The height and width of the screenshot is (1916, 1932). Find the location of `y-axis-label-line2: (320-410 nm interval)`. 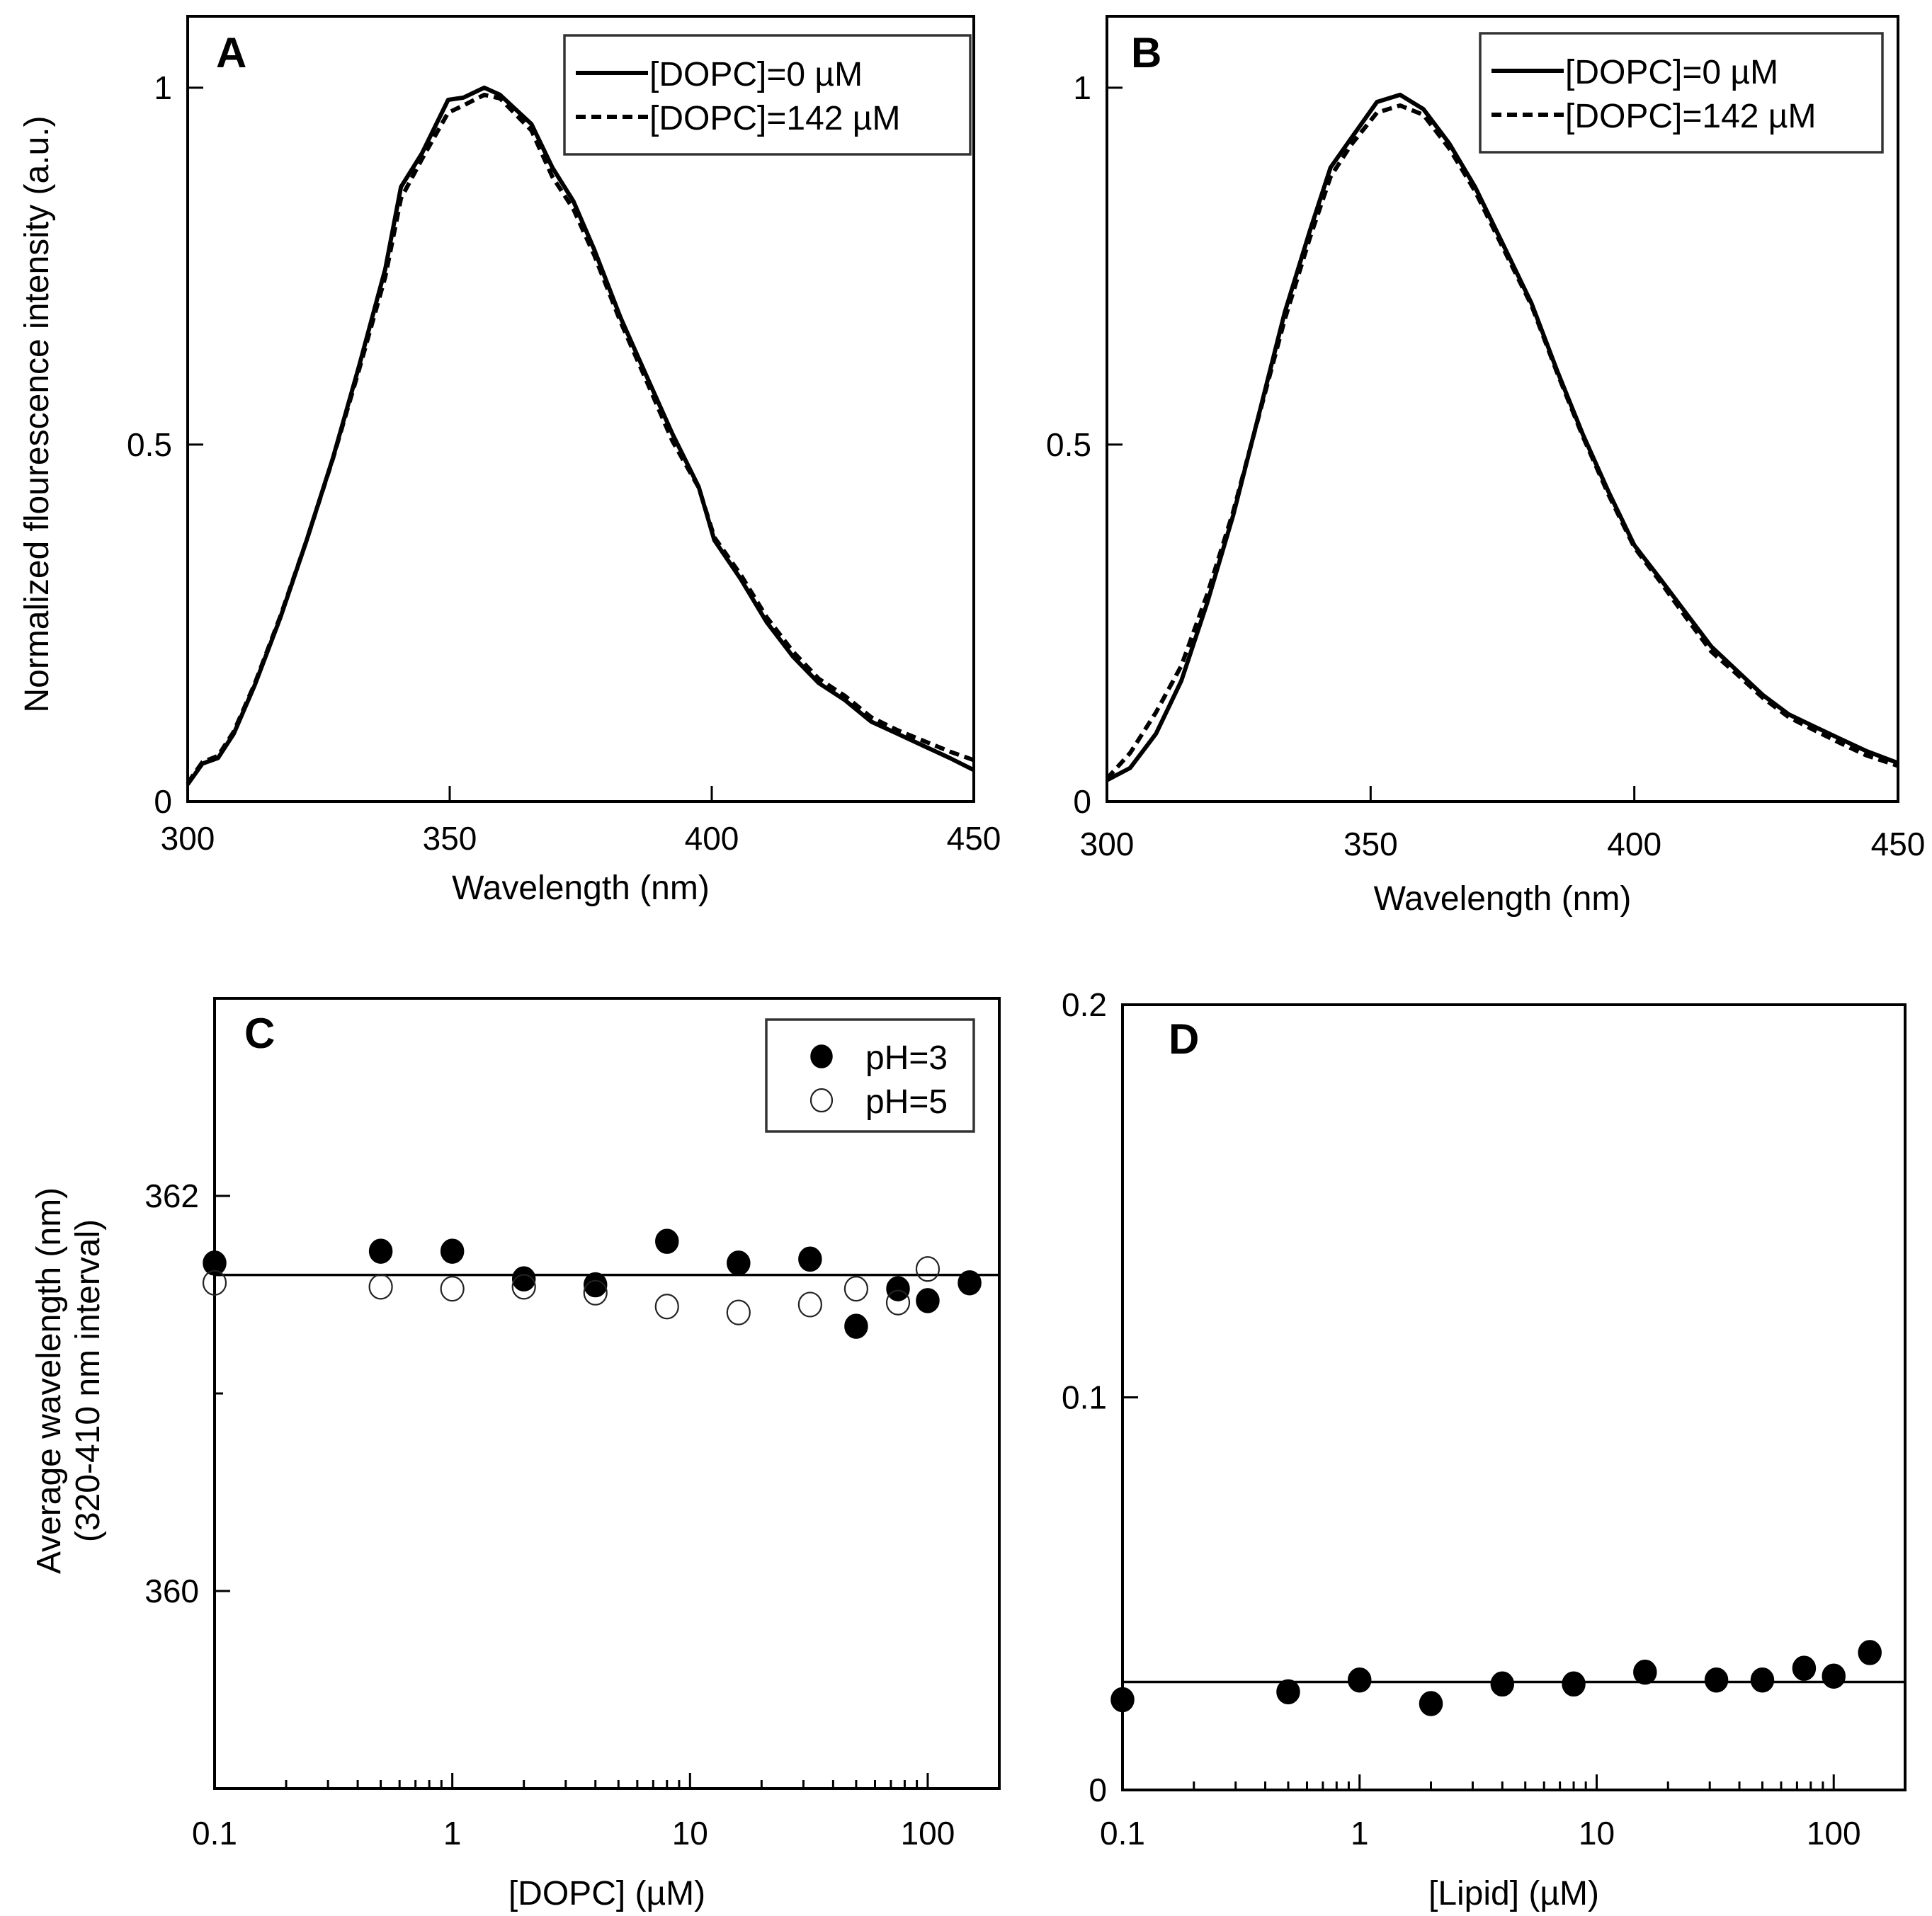

y-axis-label-line2: (320-410 nm interval) is located at coordinates (88, 1380).